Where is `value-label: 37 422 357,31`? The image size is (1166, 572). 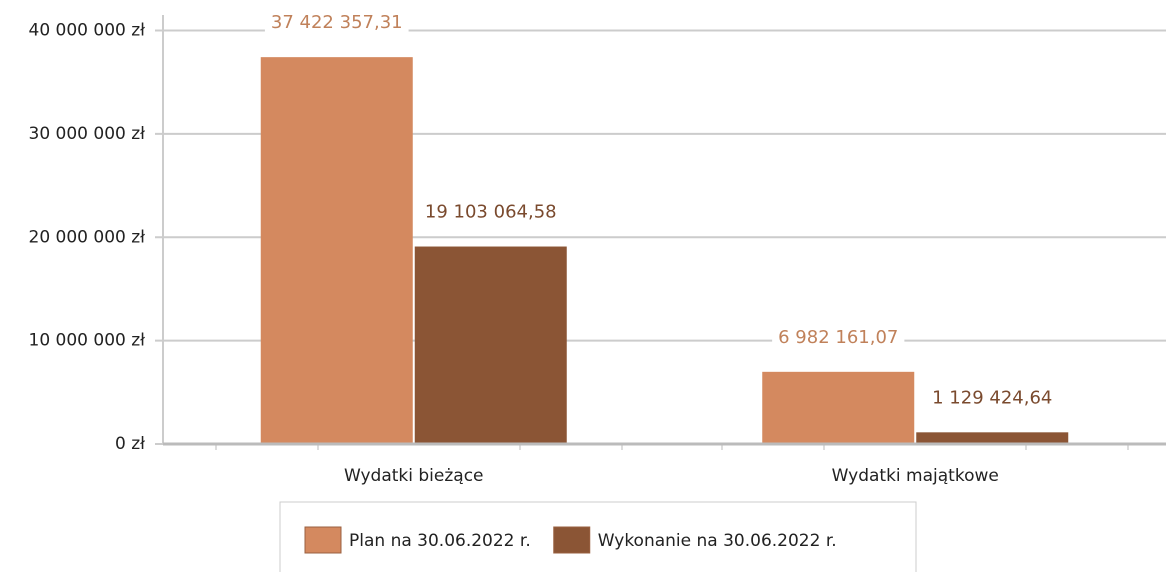
value-label: 37 422 357,31 is located at coordinates (337, 22).